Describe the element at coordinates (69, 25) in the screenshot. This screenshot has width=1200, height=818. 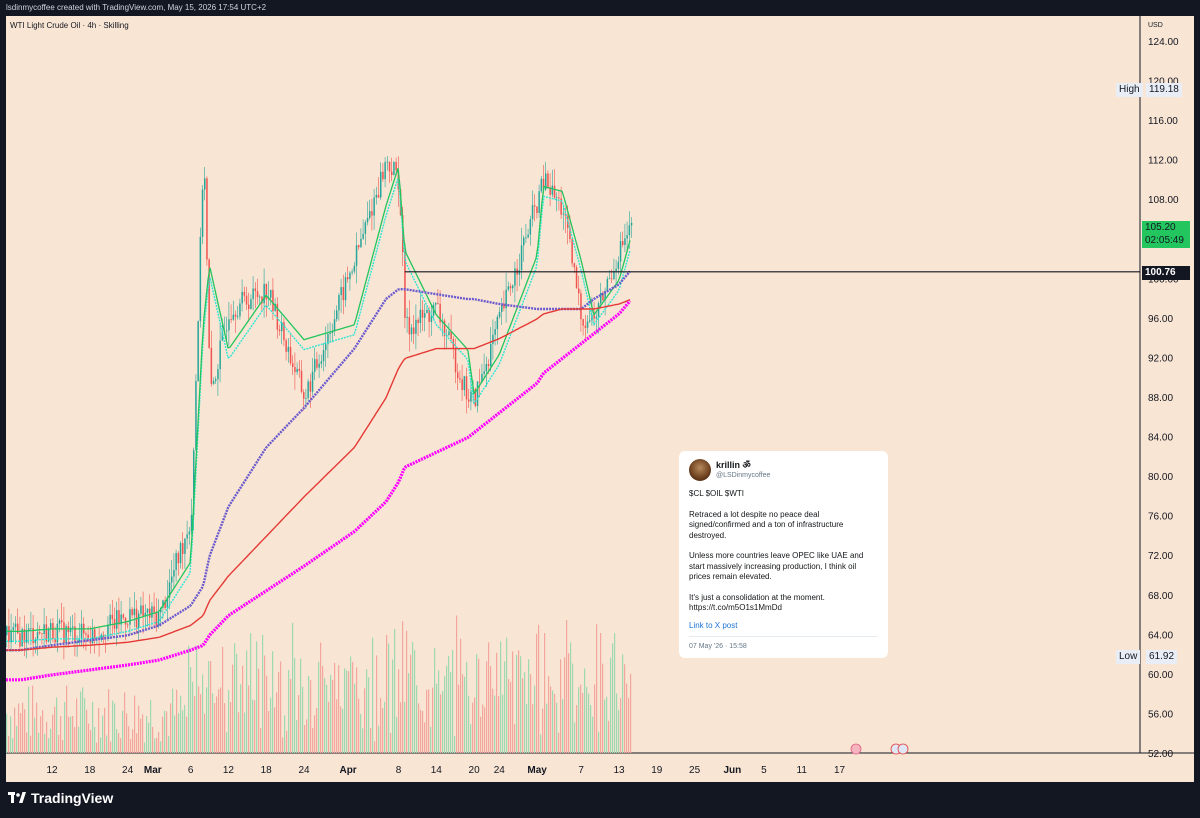
I see `symbol-title: WTI Light Crude Oil · 4h · Skilling` at that location.